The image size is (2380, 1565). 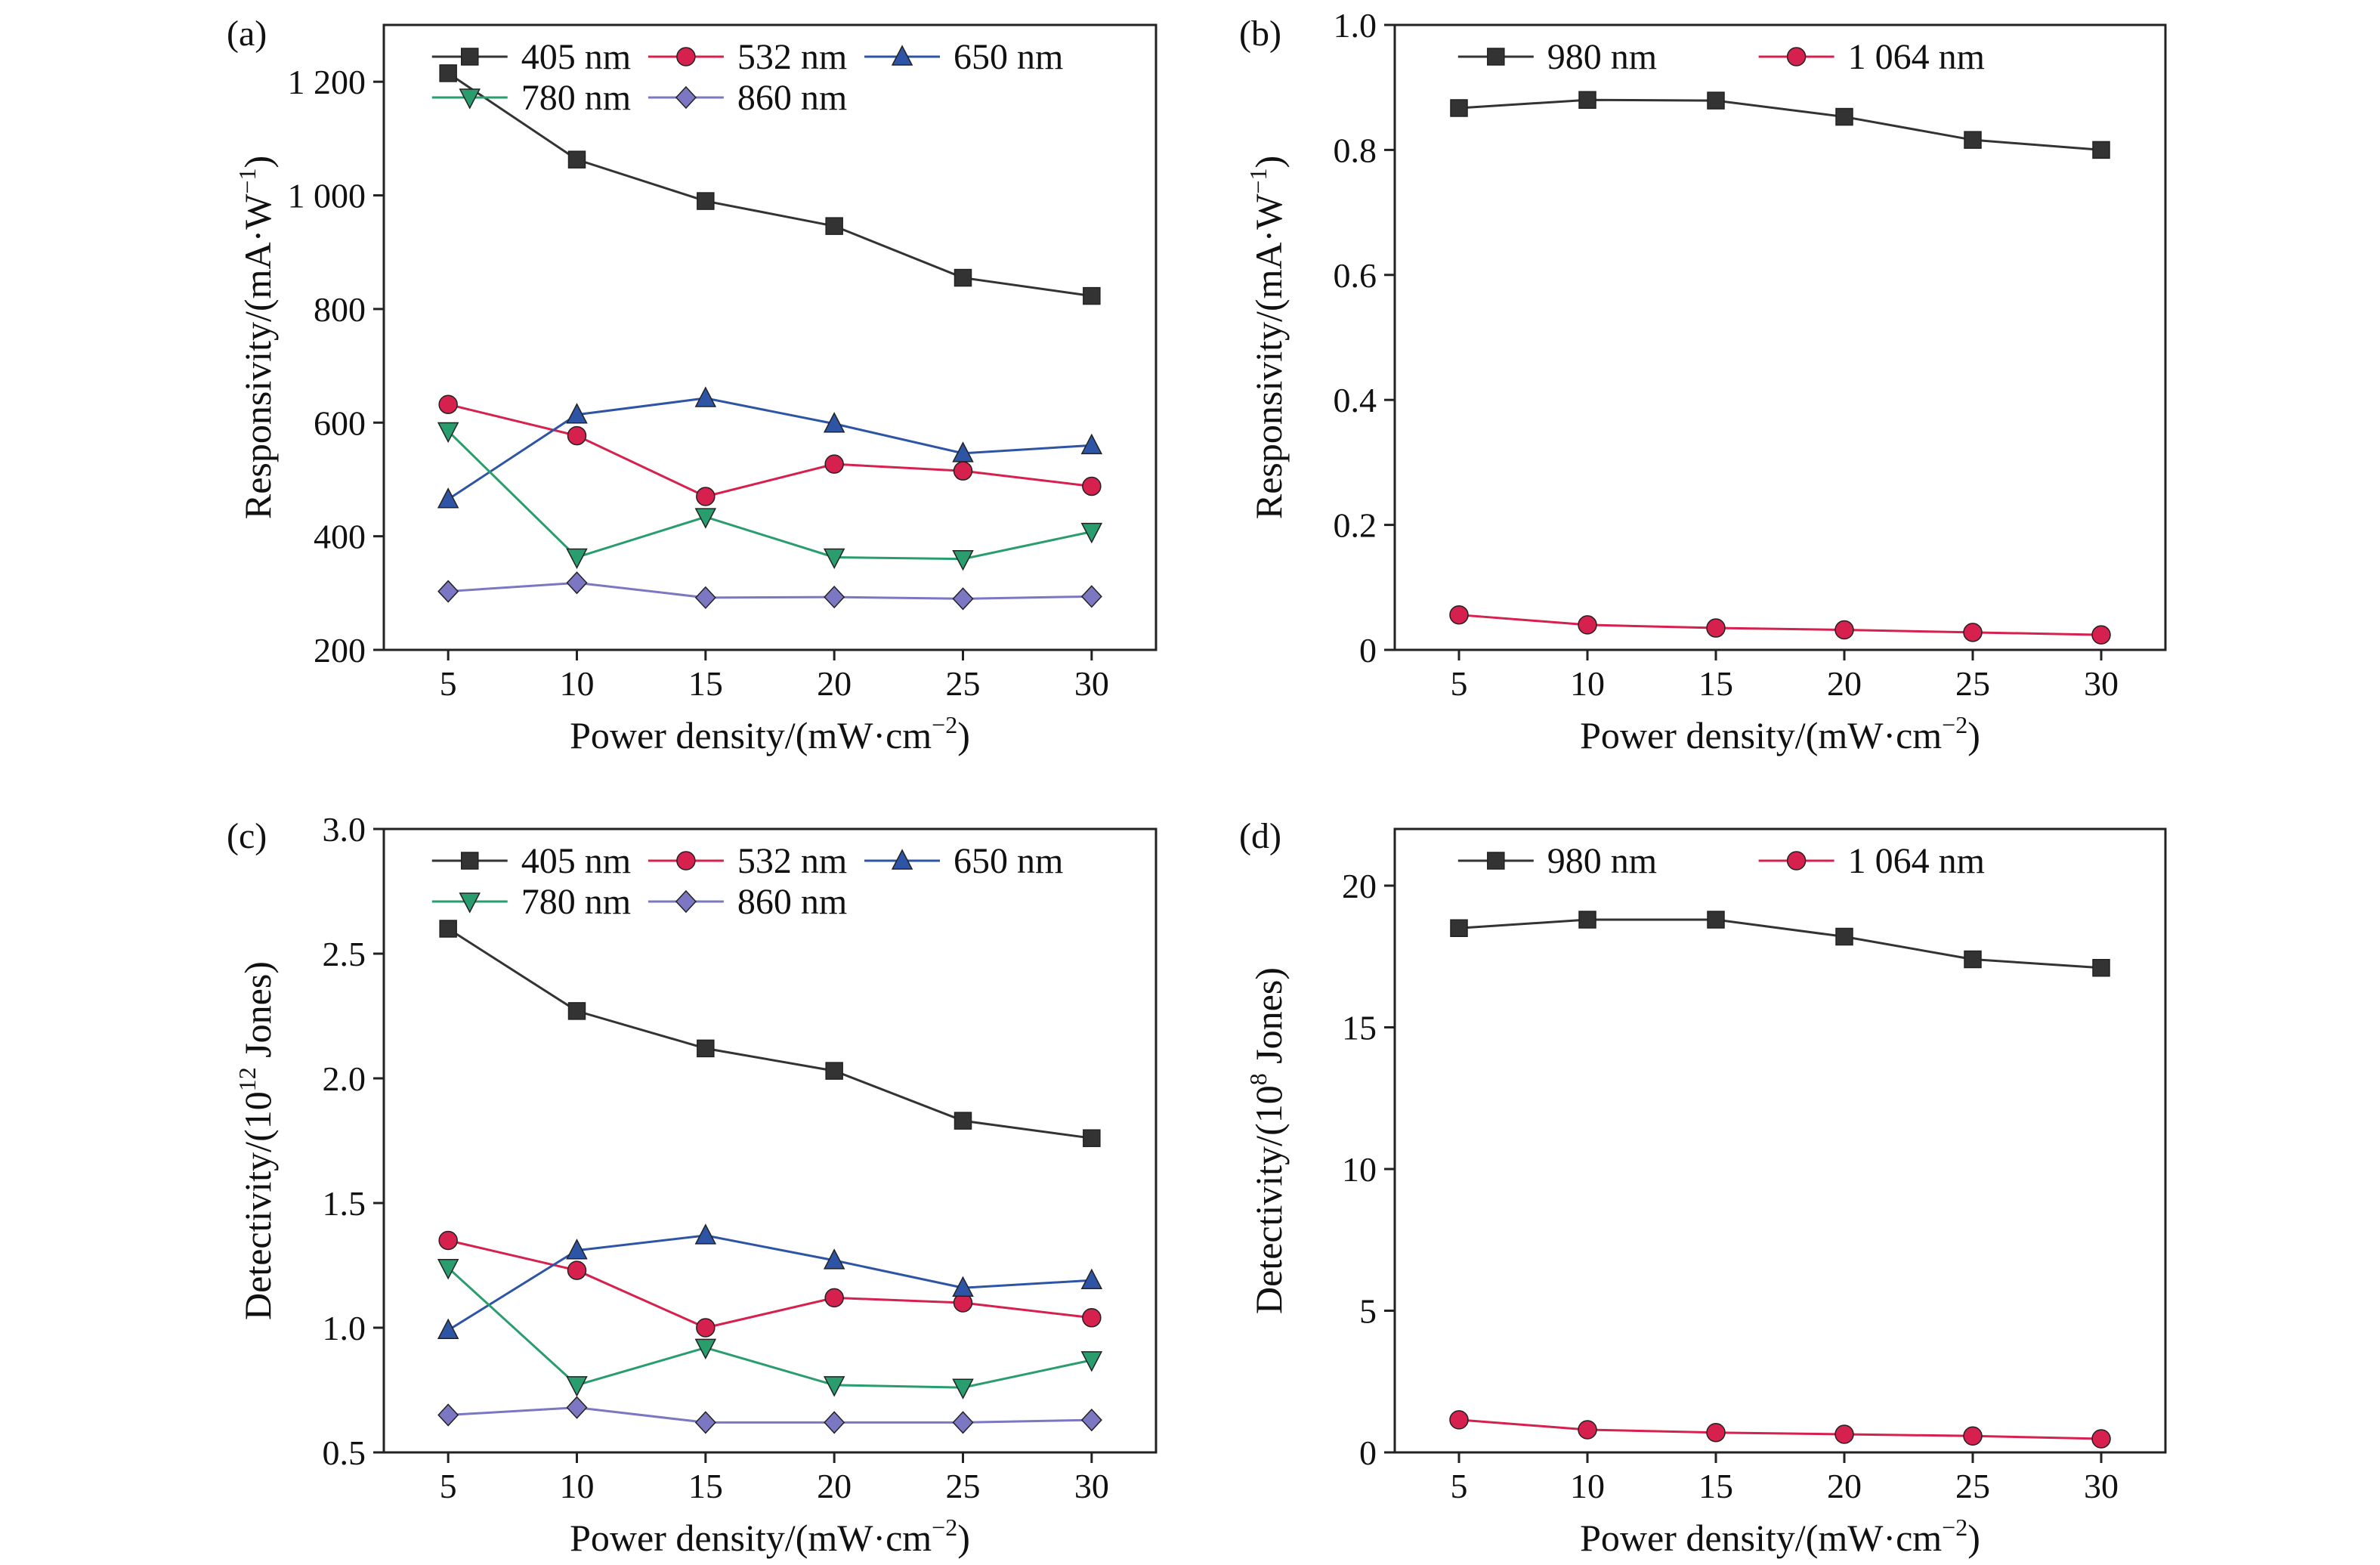 What do you see at coordinates (1267, 337) in the screenshot?
I see `y-axis-label: Responsivity/(mA·W−1)` at bounding box center [1267, 337].